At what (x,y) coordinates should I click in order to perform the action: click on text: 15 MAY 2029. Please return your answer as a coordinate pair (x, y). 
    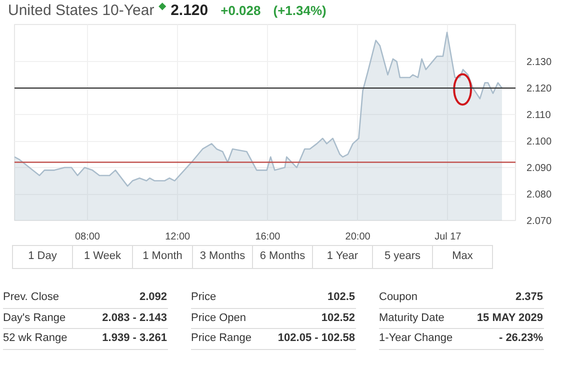
    Looking at the image, I should click on (504, 318).